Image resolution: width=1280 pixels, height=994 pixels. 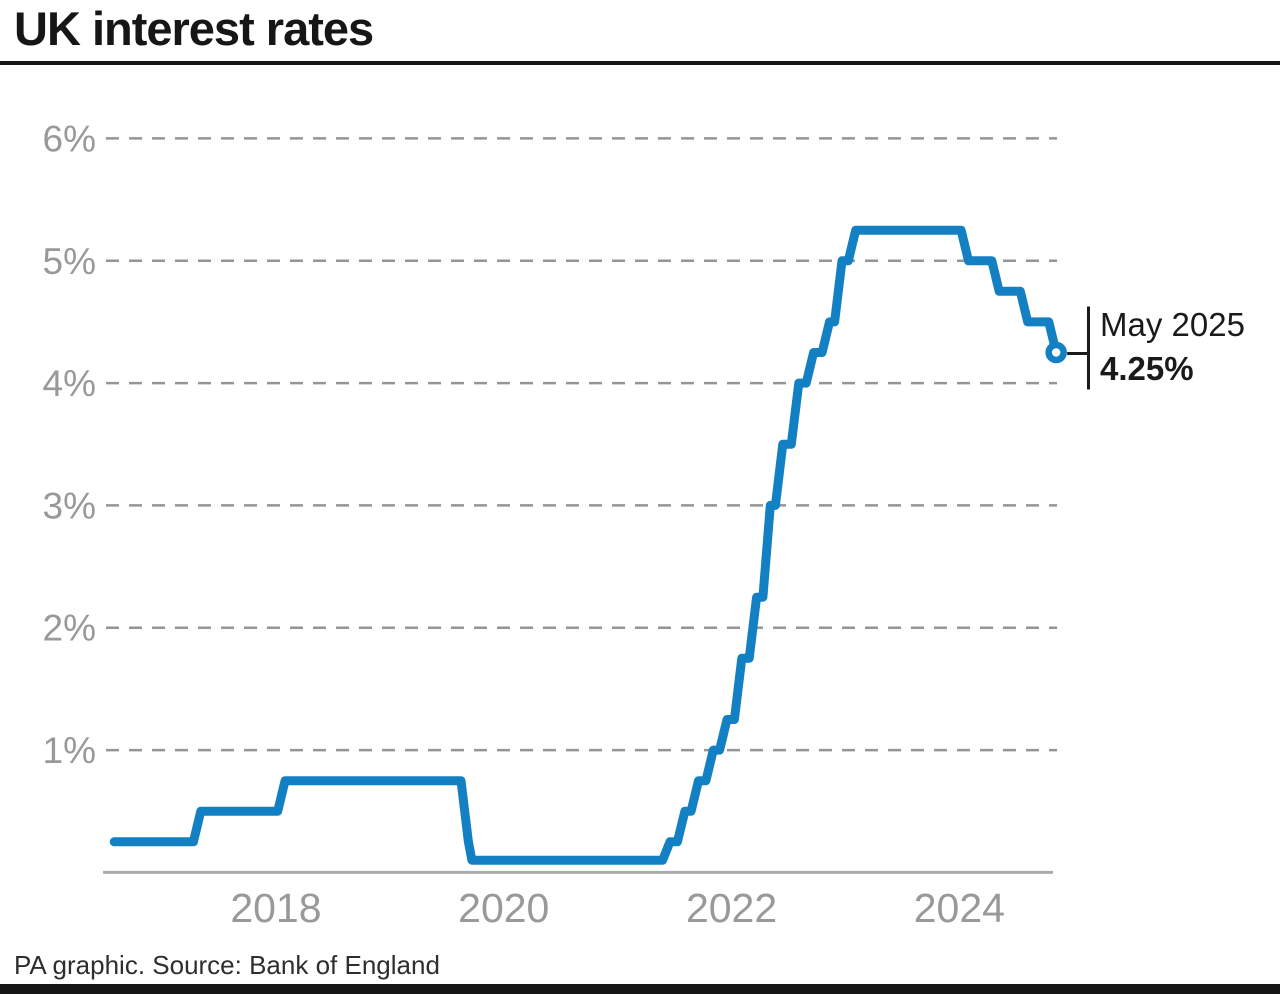 What do you see at coordinates (731, 908) in the screenshot?
I see `x-axis-label-2022: 2022` at bounding box center [731, 908].